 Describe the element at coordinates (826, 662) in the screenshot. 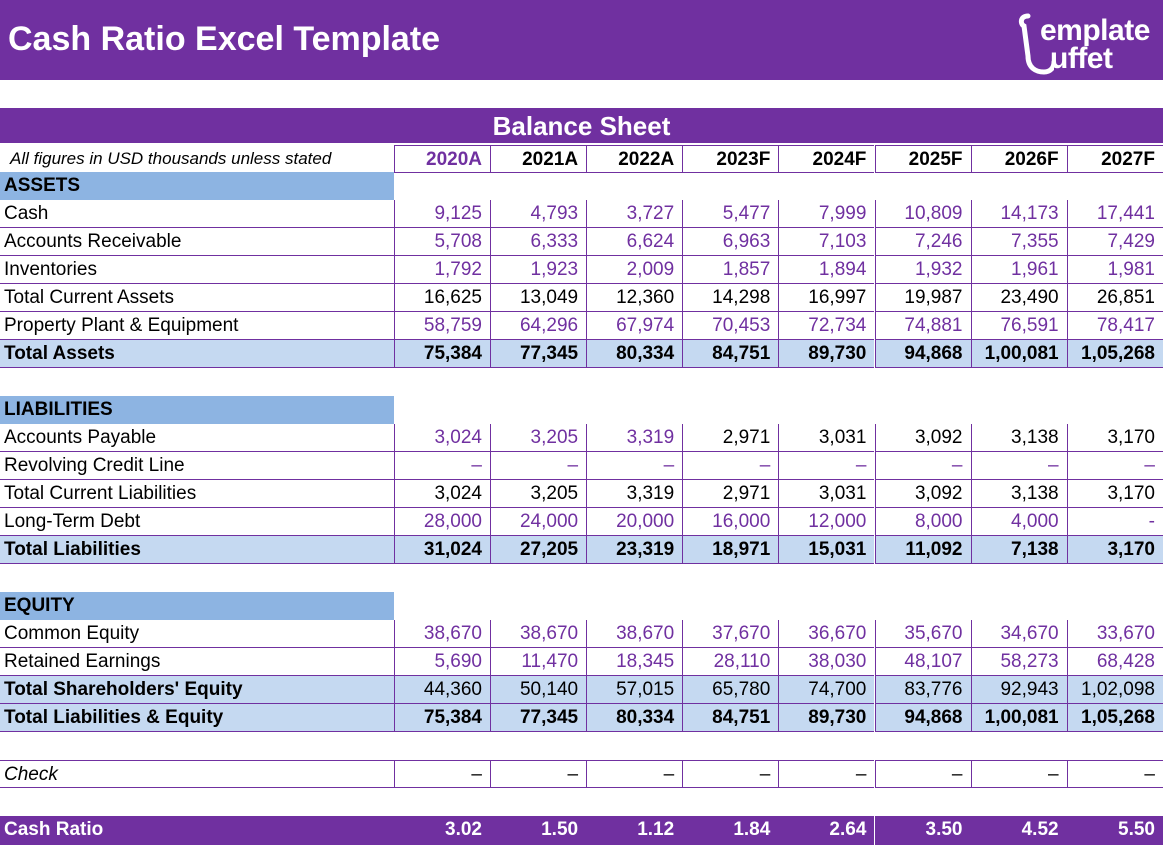

I see `value-cell: 38,030` at that location.